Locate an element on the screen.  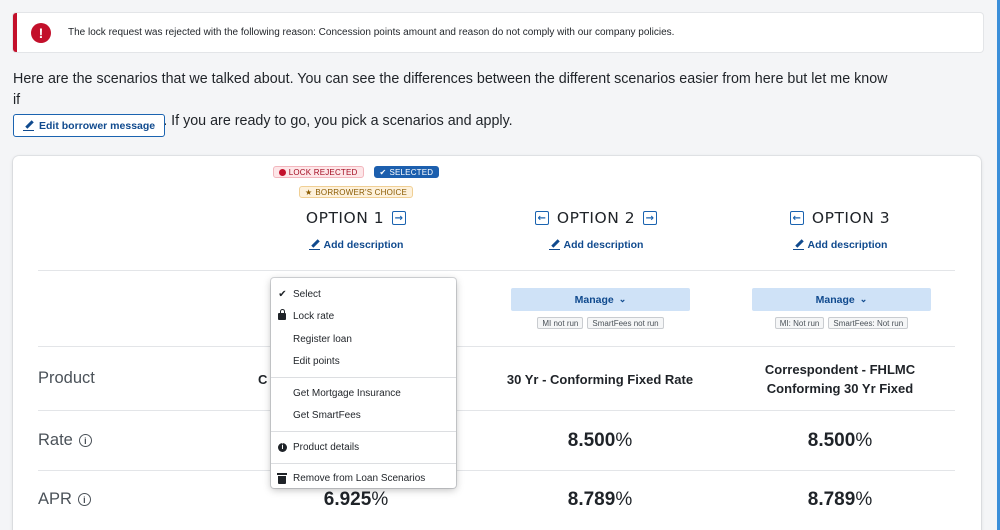
option-1-add-description: Add description is located at coordinates (356, 246).